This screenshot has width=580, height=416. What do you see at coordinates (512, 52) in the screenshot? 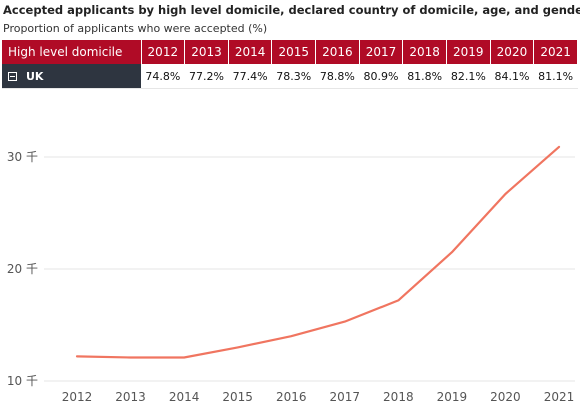
I see `year-header: 2020` at bounding box center [512, 52].